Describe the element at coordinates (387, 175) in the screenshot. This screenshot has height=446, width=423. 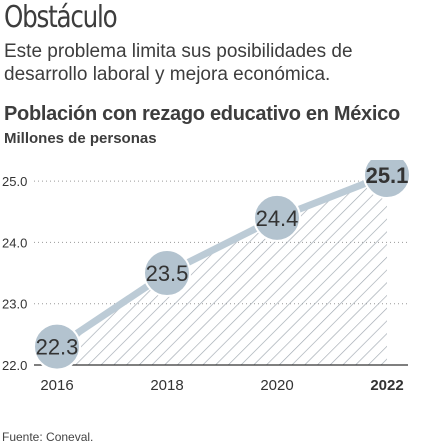
I see `data-label: 25.1` at that location.